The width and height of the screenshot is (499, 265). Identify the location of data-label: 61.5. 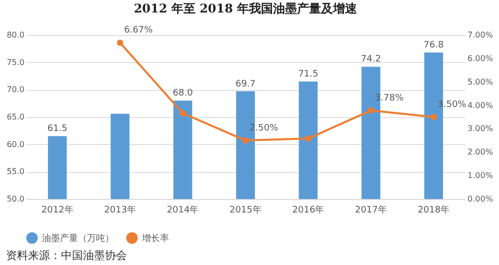
(57, 129).